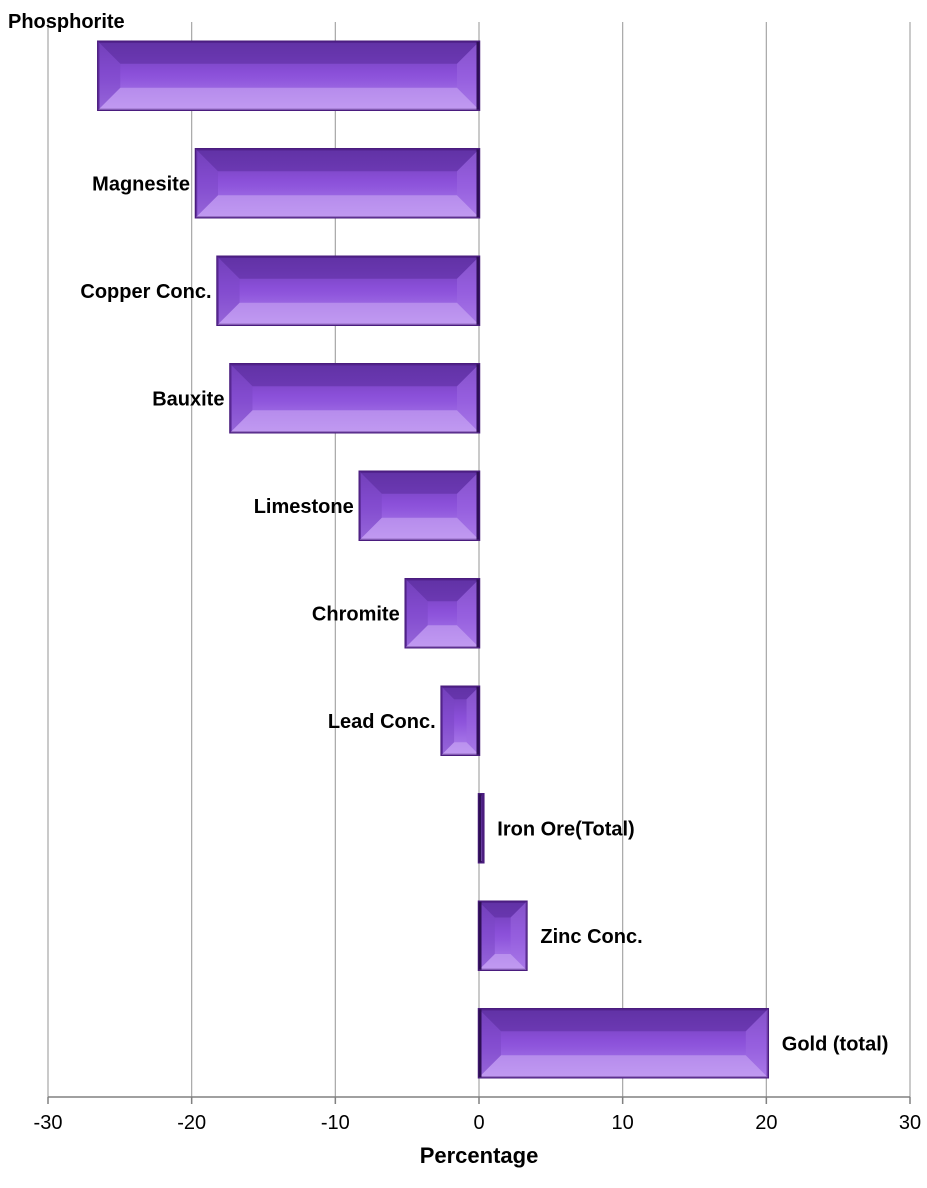 Image resolution: width=927 pixels, height=1188 pixels. Describe the element at coordinates (382, 722) in the screenshot. I see `category-label: Lead Conc.` at that location.